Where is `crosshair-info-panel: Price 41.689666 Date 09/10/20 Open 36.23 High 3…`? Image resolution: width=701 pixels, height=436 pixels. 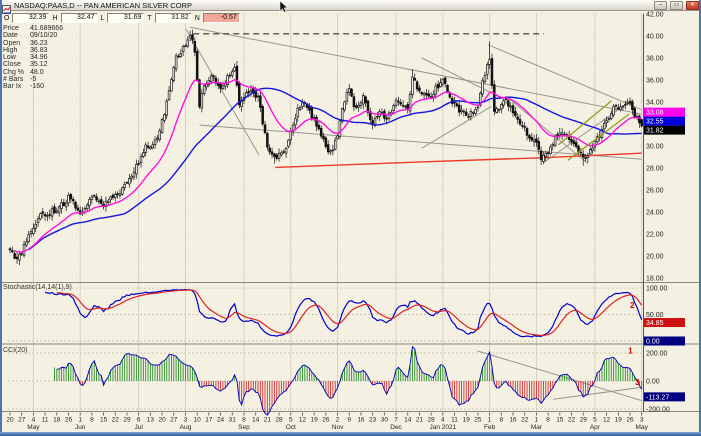
crosshair-info-panel: Price 41.689666 Date 09/10/20 Open 36.23 High 3… is located at coordinates (33, 58).